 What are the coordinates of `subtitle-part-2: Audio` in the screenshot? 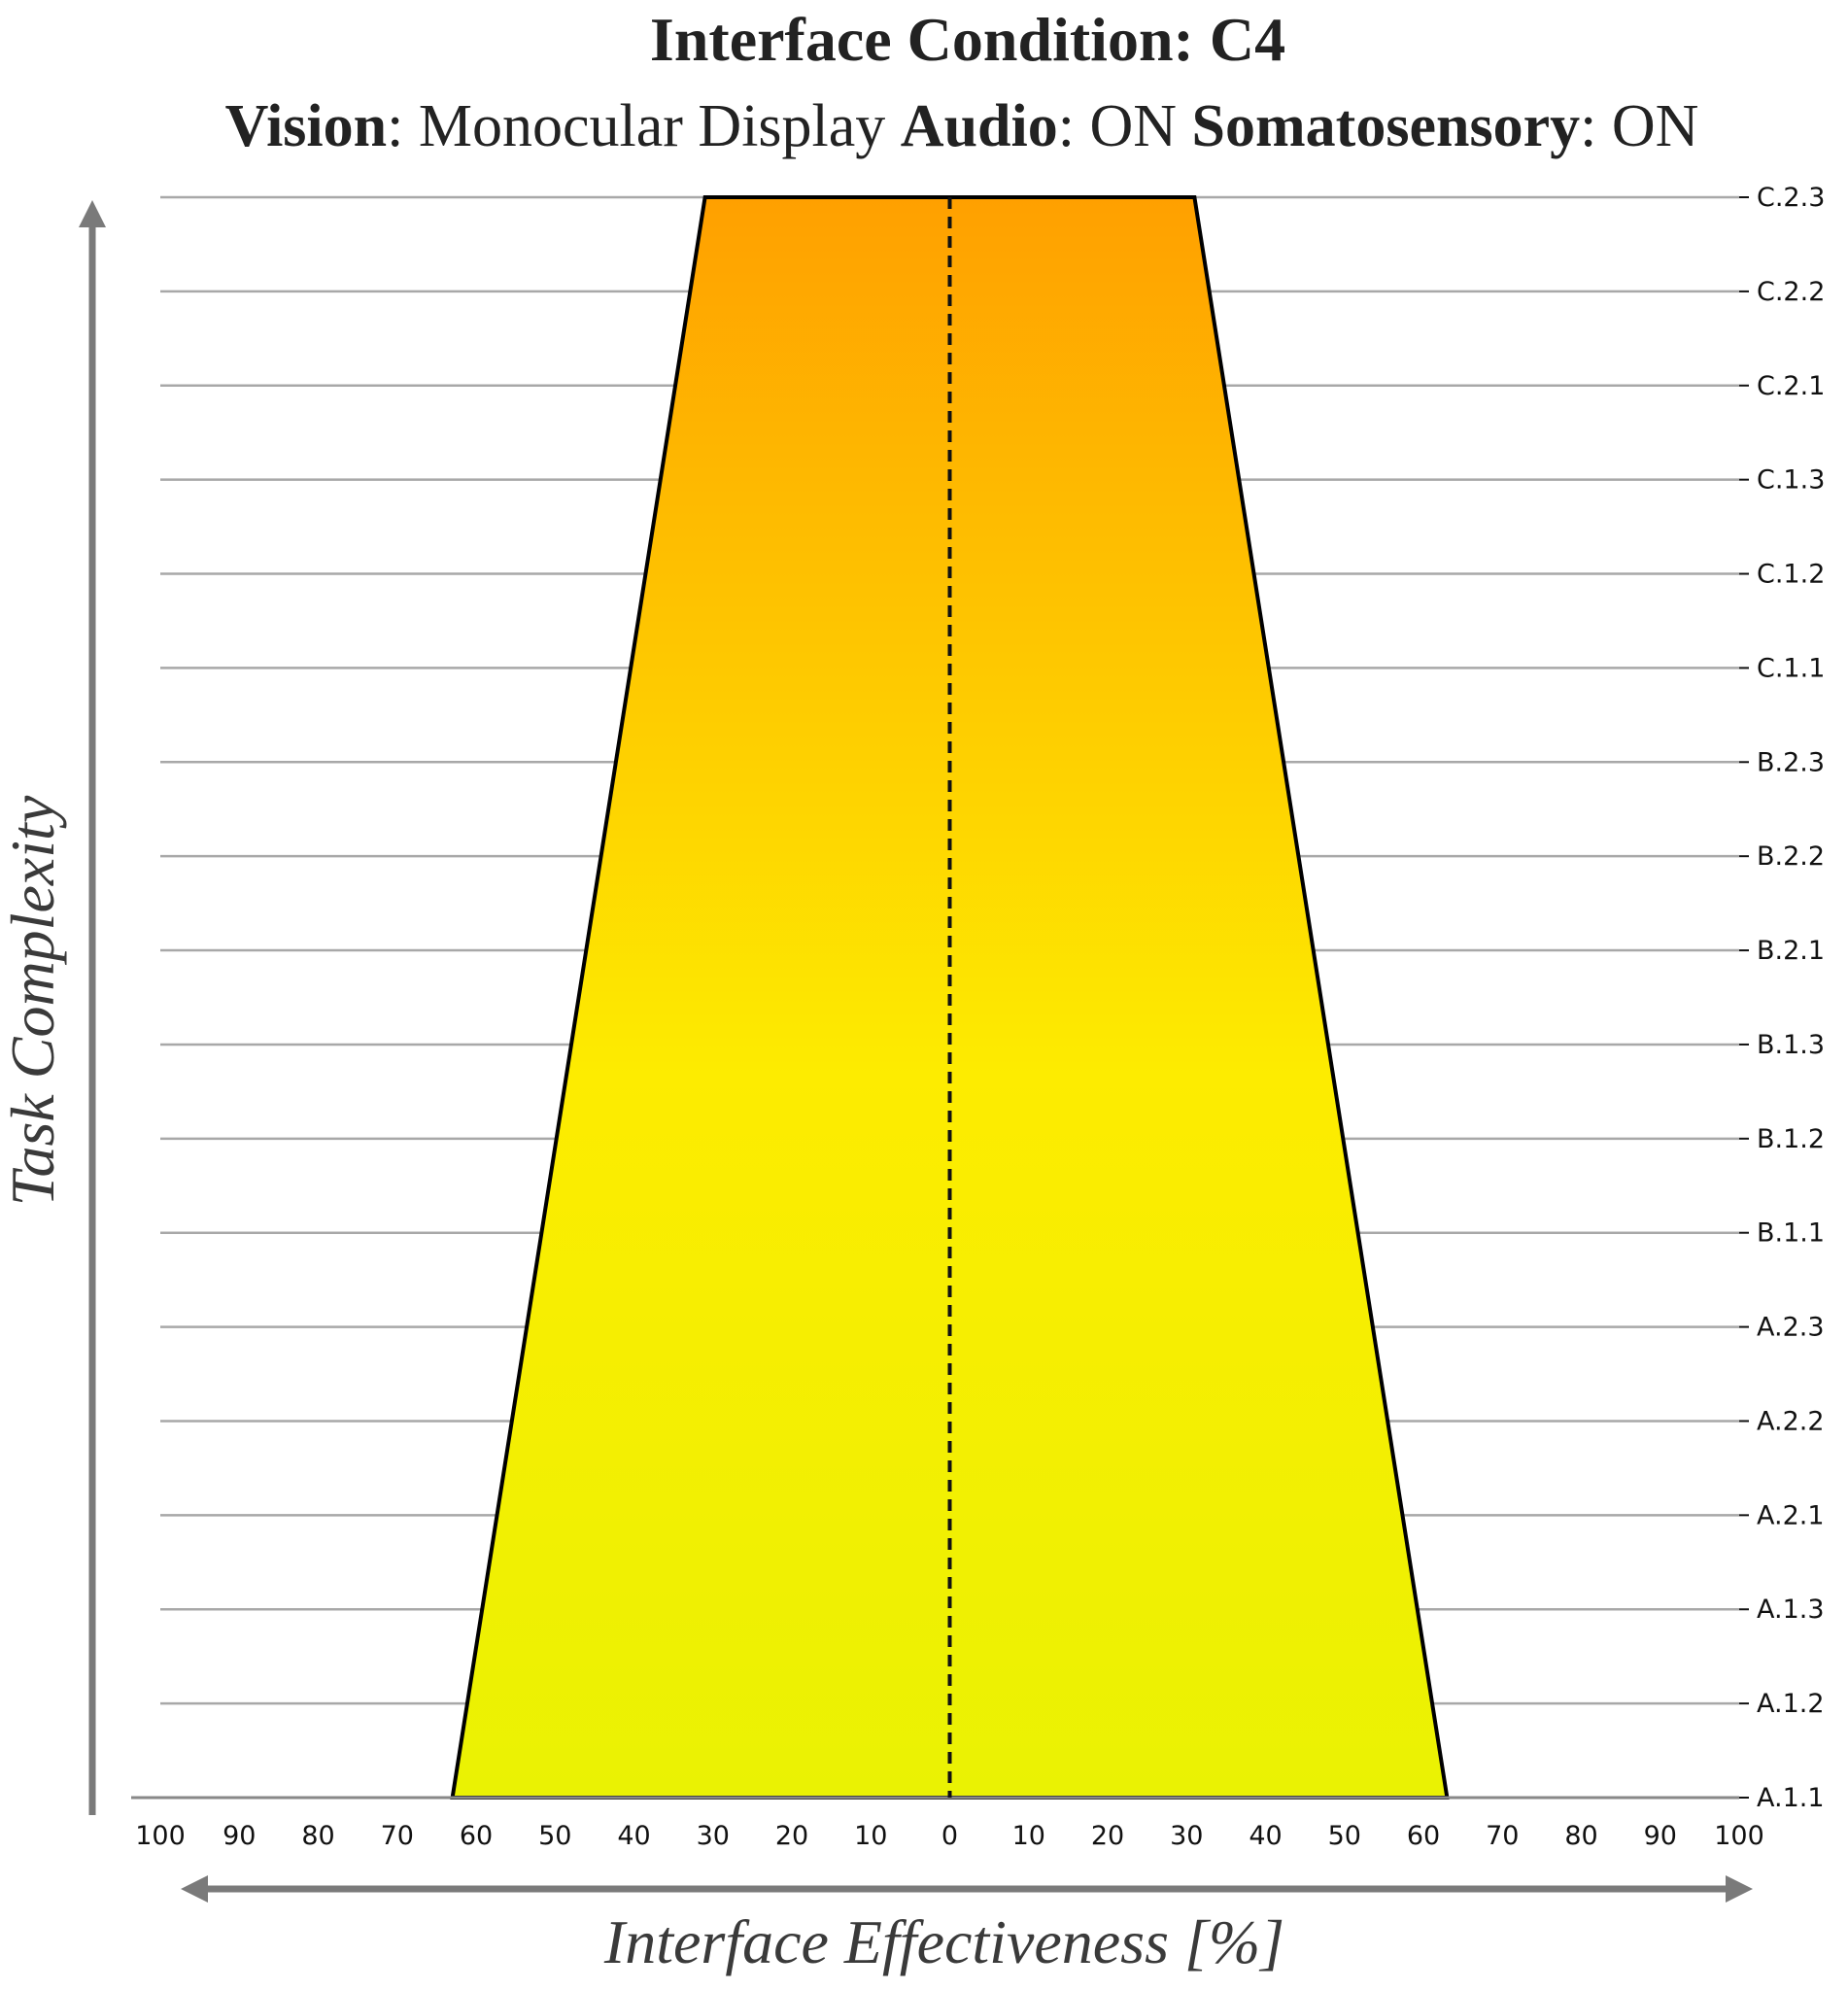 It's located at (979, 126).